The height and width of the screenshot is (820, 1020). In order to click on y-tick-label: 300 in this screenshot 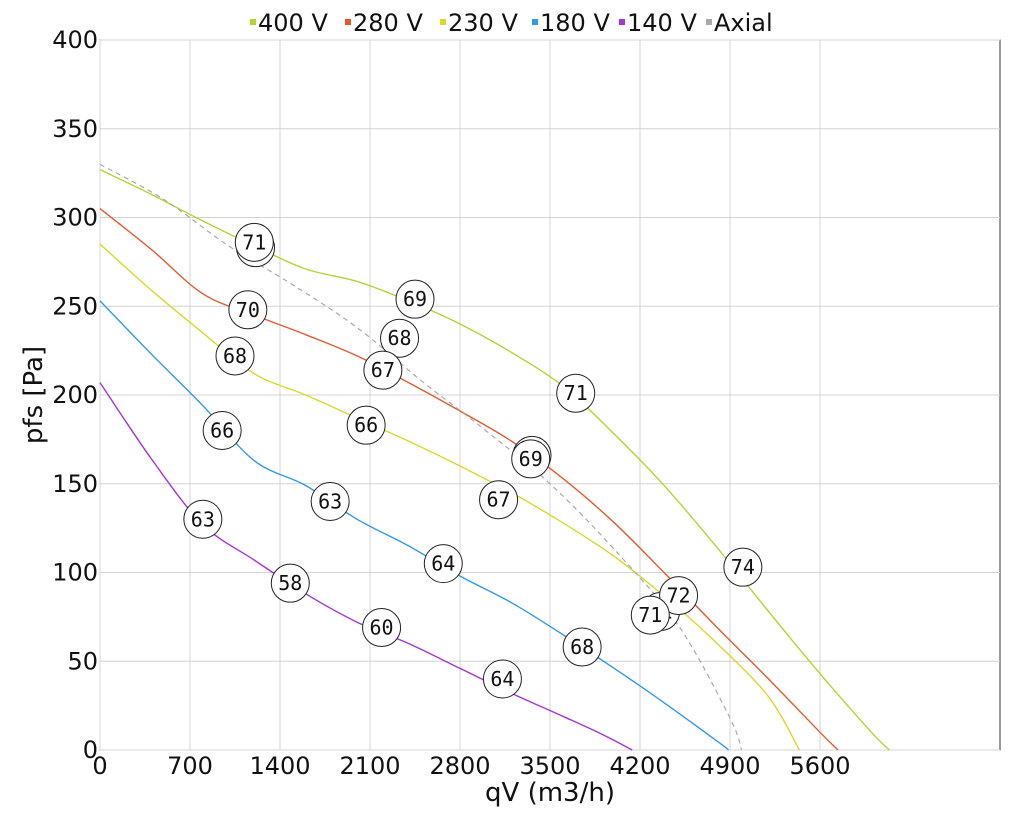, I will do `click(75, 218)`.